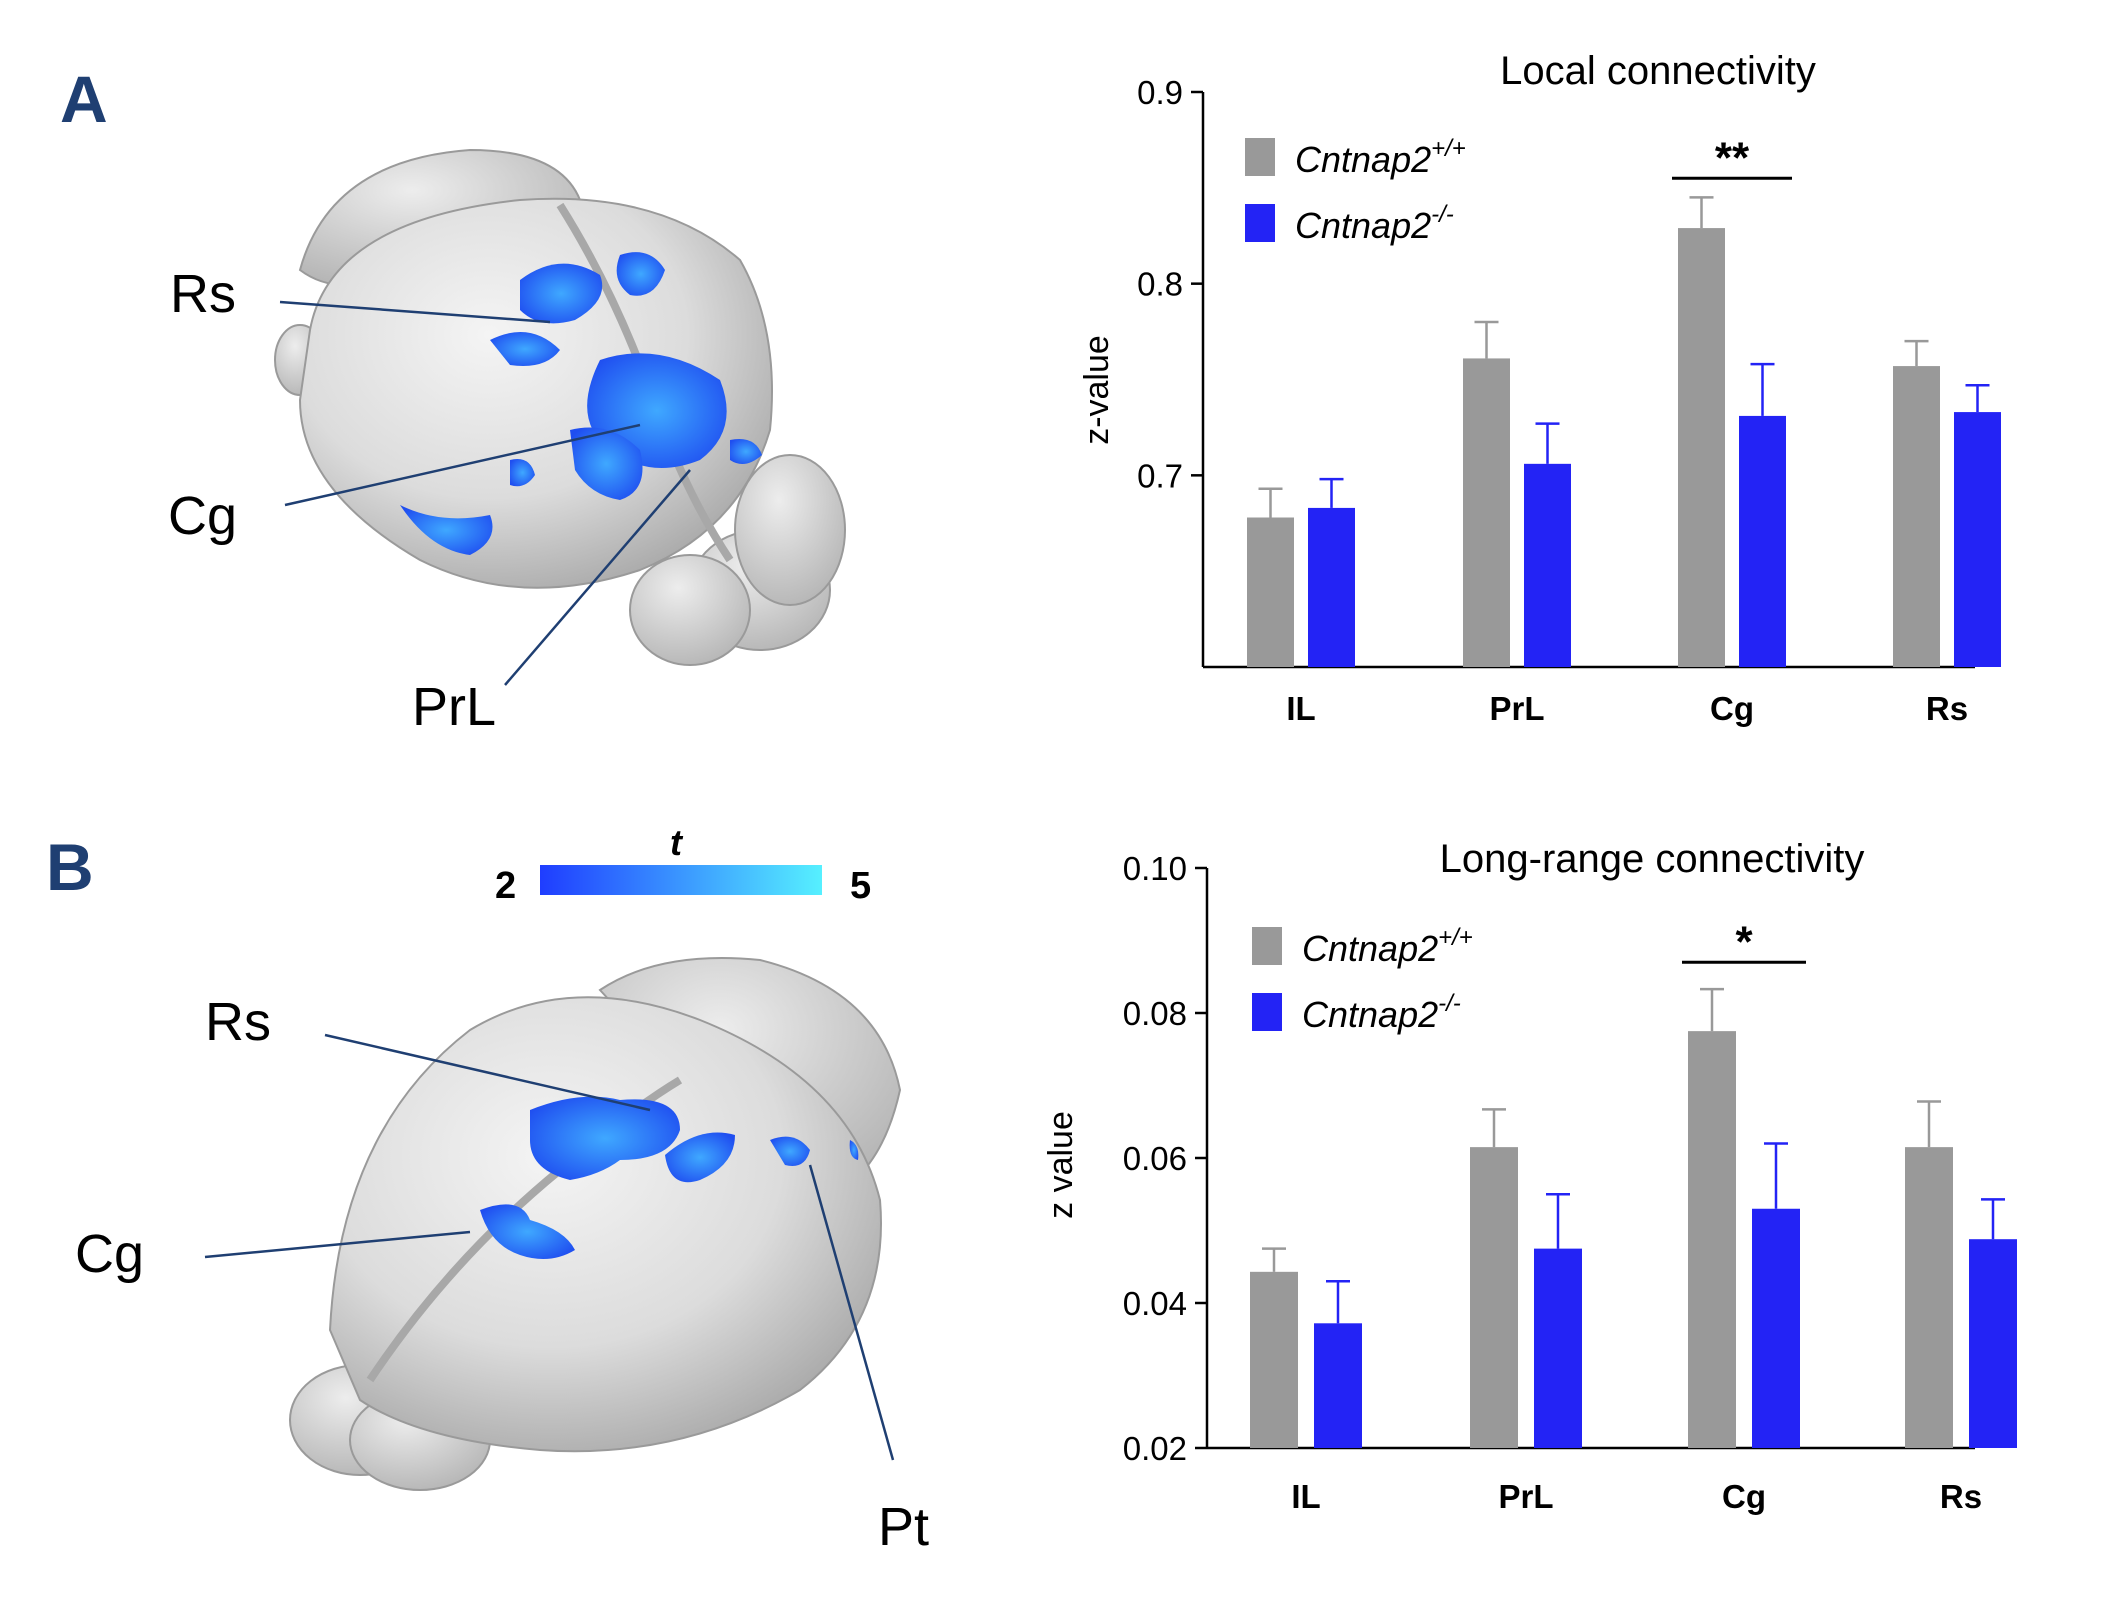  What do you see at coordinates (1155, 868) in the screenshot?
I see `chart-b-ytick-label: 0.10` at bounding box center [1155, 868].